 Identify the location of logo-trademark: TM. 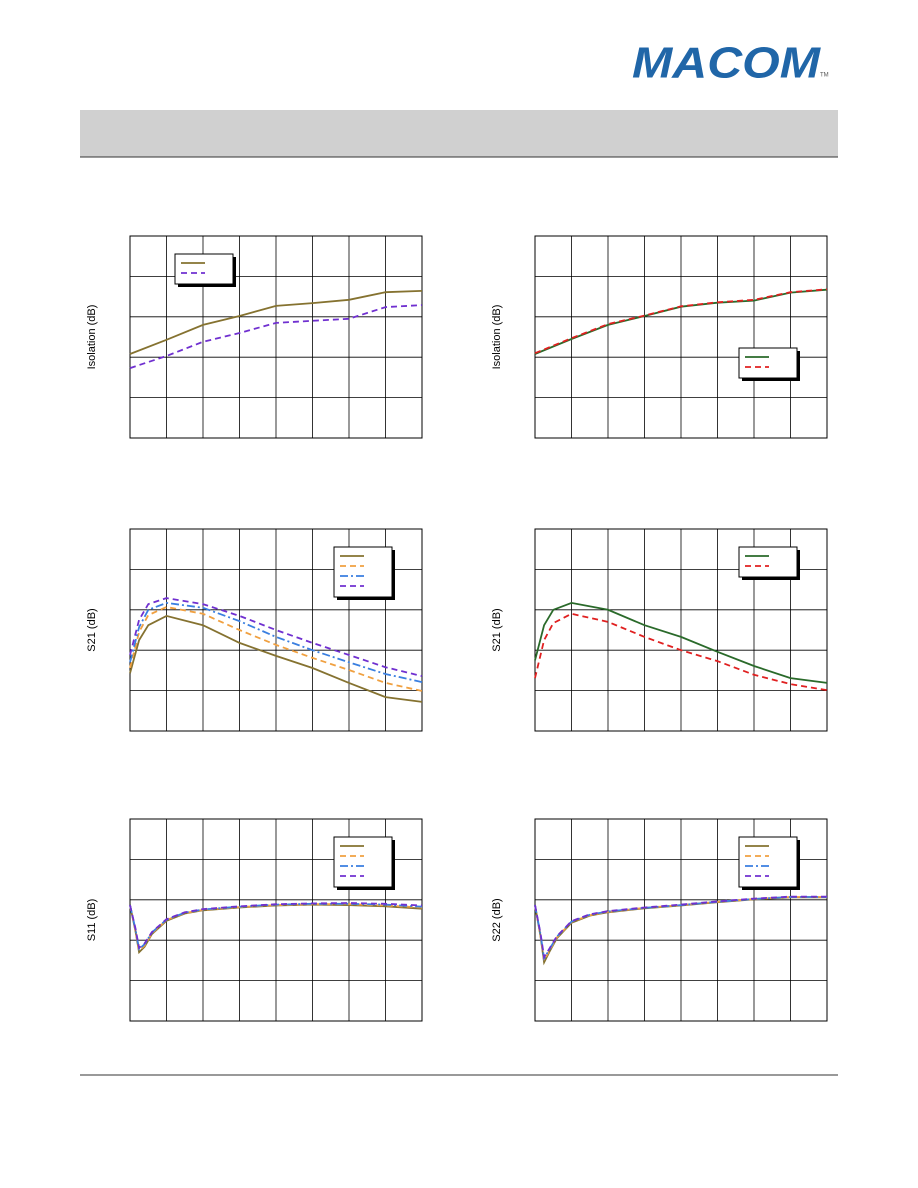
(824, 76).